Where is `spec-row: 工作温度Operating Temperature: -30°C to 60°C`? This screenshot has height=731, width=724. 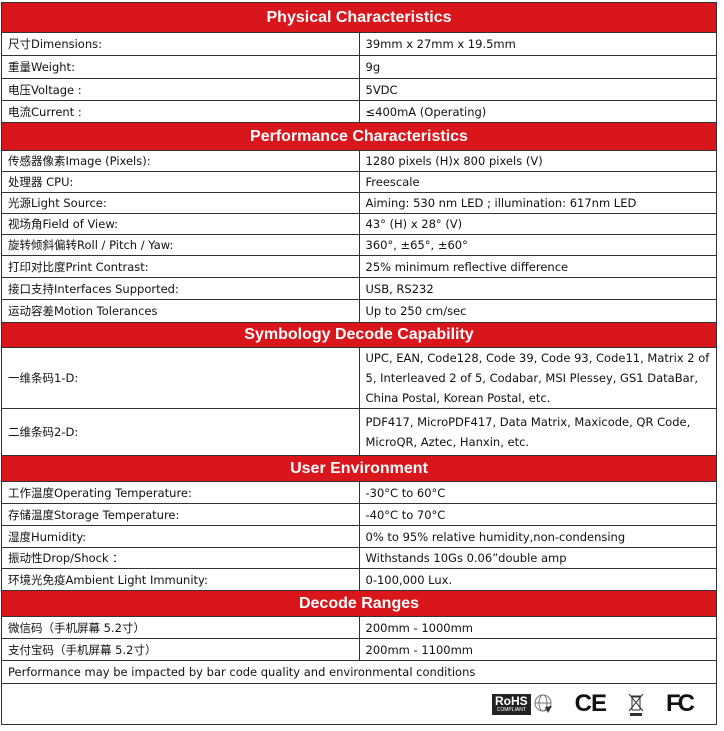
spec-row: 工作温度Operating Temperature: -30°C to 60°C is located at coordinates (359, 492).